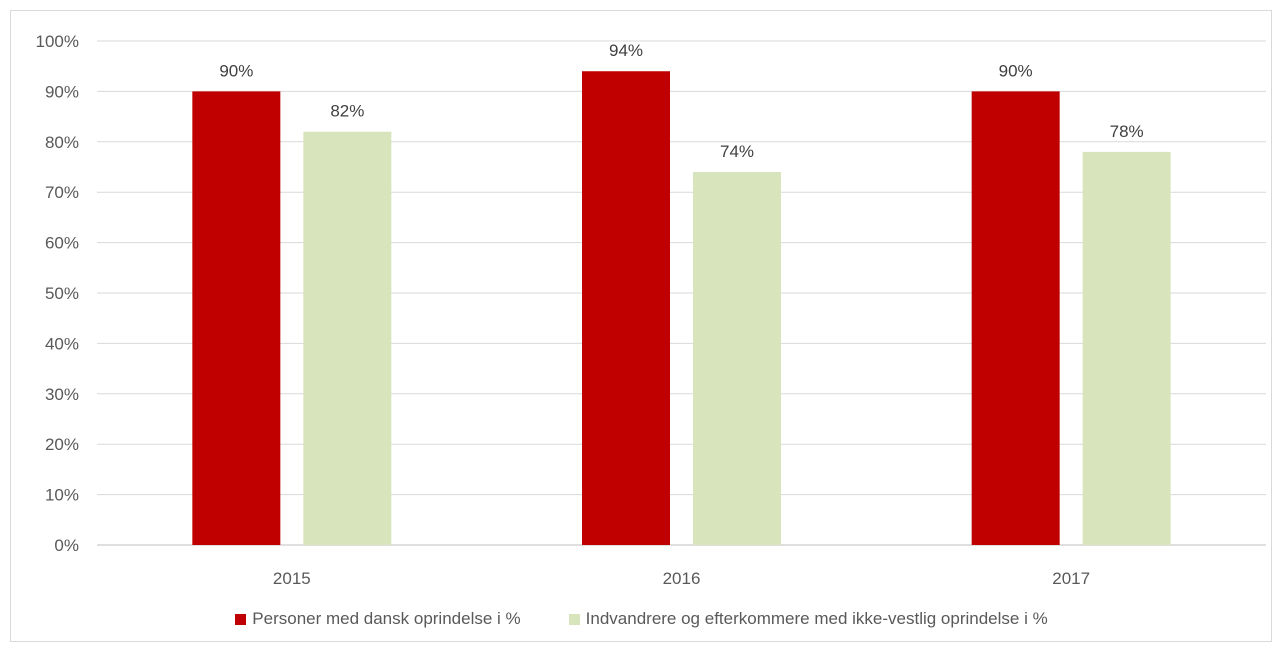  What do you see at coordinates (626, 50) in the screenshot?
I see `data-label-2016-series-1: 94%` at bounding box center [626, 50].